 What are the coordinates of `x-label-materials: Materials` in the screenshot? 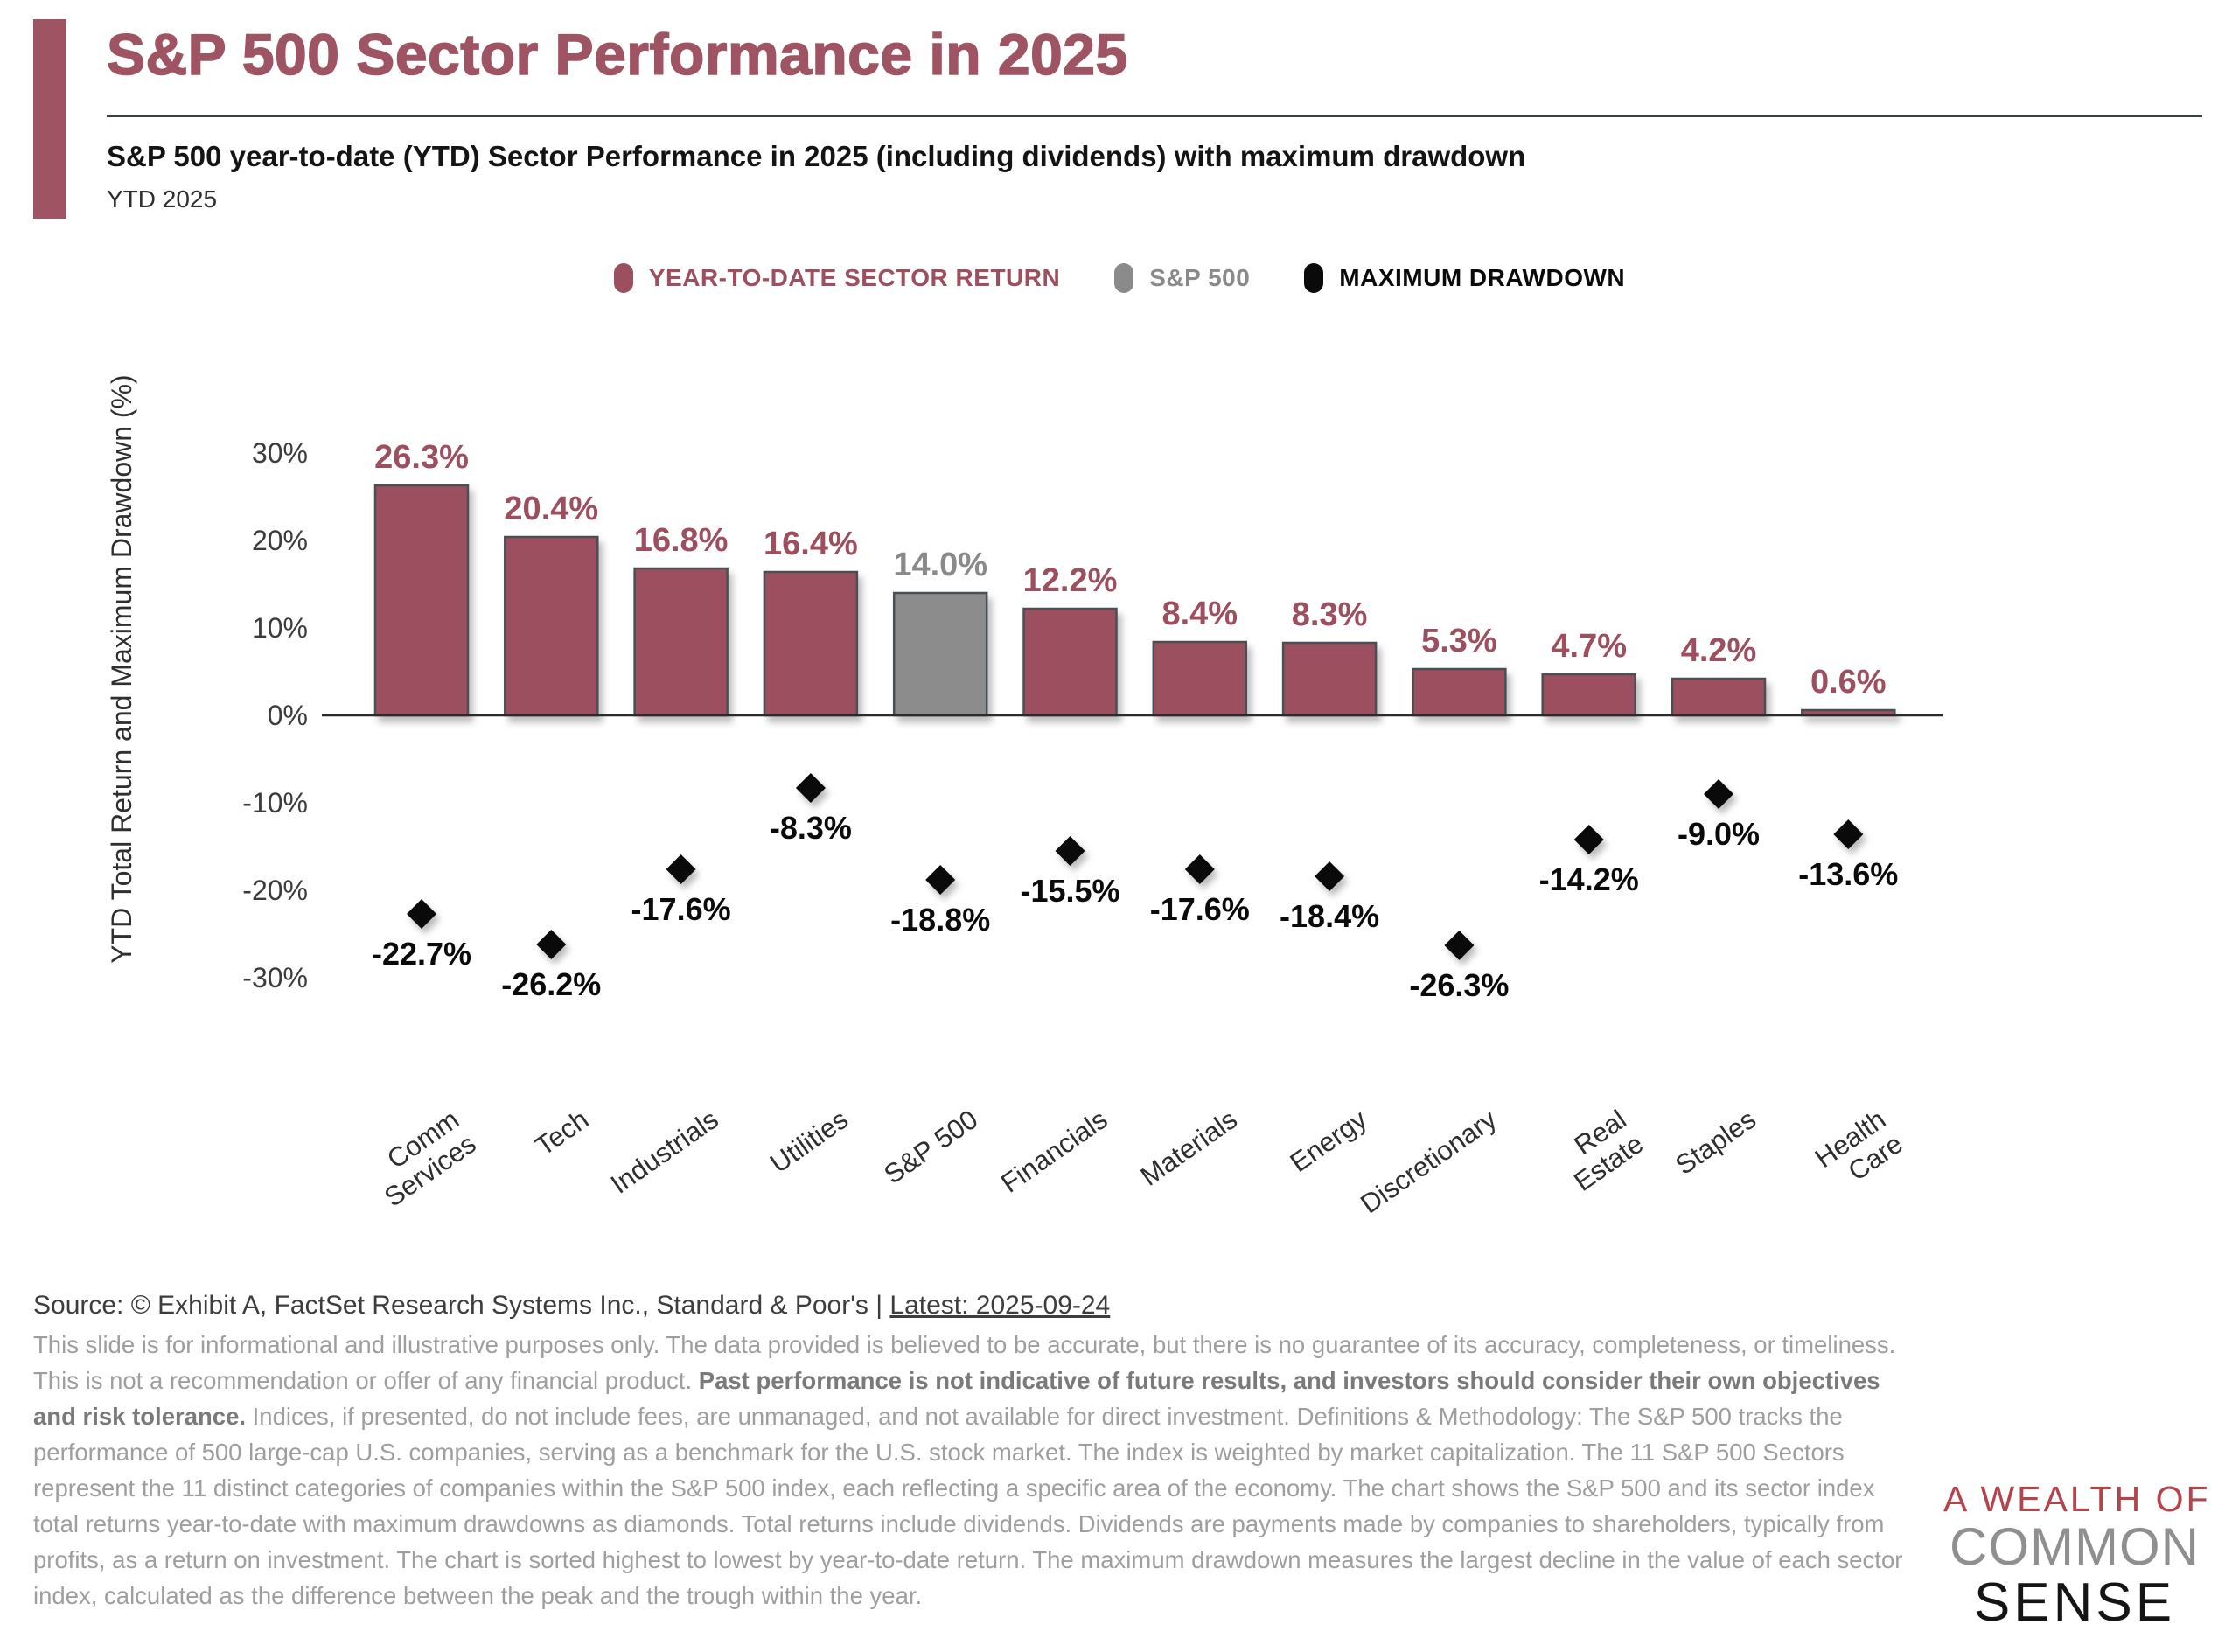 It's located at (1189, 1148).